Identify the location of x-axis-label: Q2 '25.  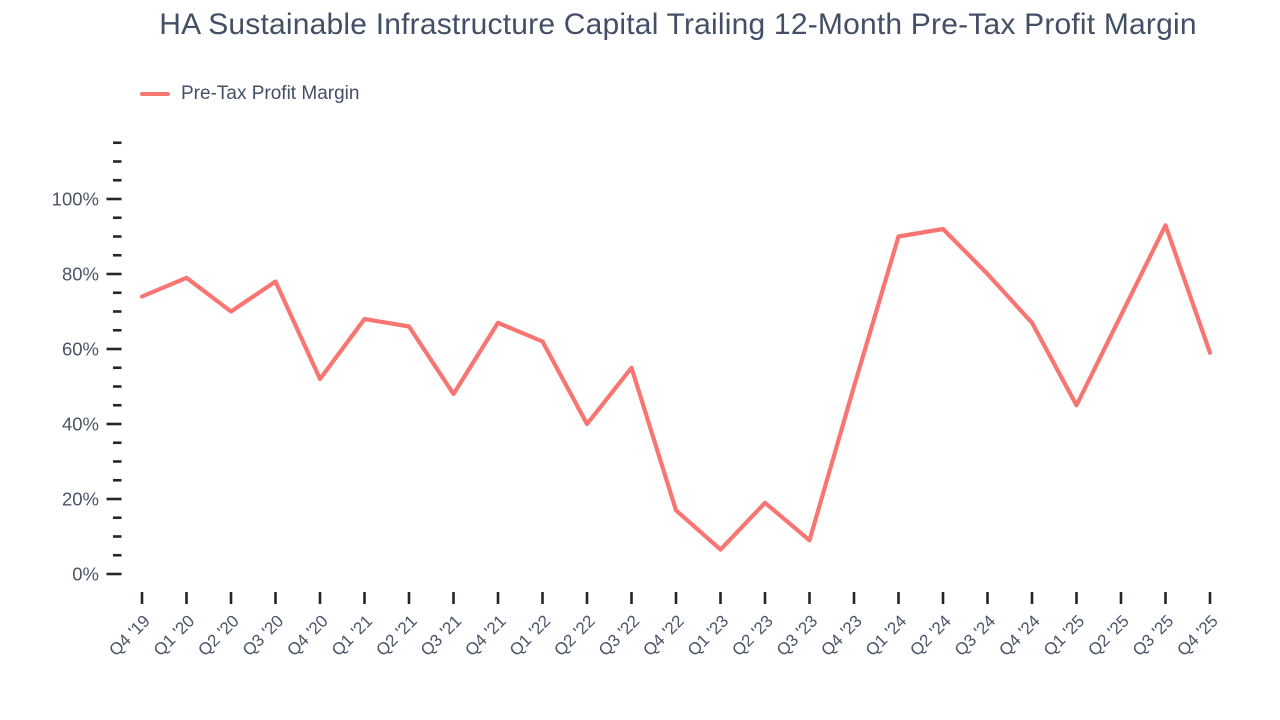
(1108, 635).